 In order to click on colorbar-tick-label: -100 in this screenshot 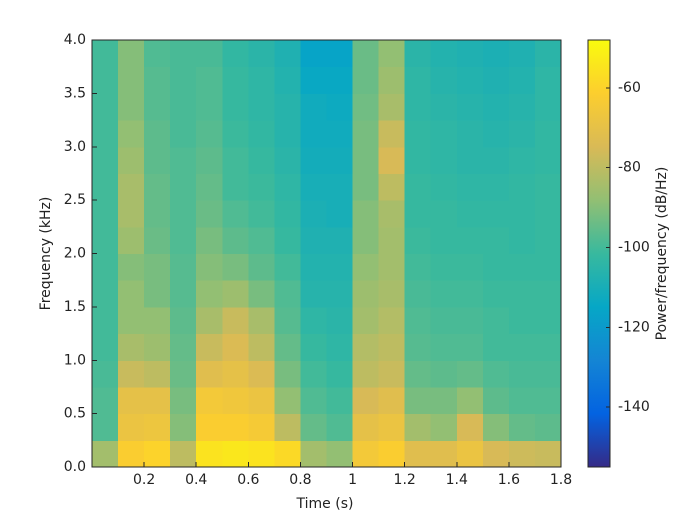, I will do `click(634, 248)`.